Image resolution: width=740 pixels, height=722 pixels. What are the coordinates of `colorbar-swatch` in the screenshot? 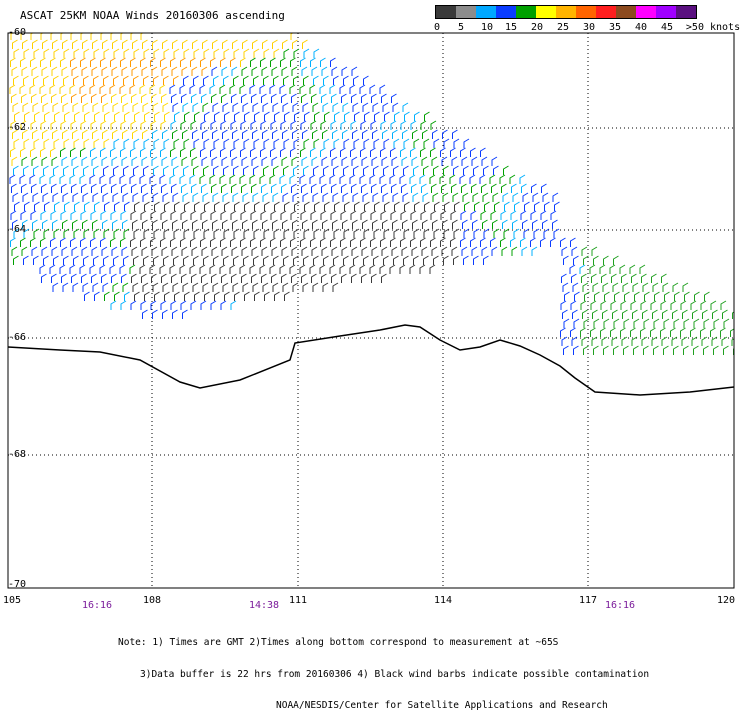 It's located at (546, 12).